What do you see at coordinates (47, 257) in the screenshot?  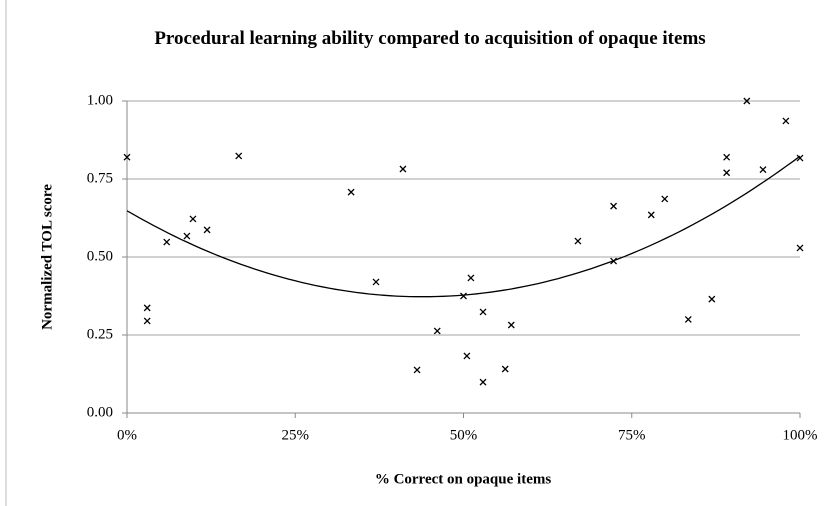 I see `y-axis-label: Normalized TOL score` at bounding box center [47, 257].